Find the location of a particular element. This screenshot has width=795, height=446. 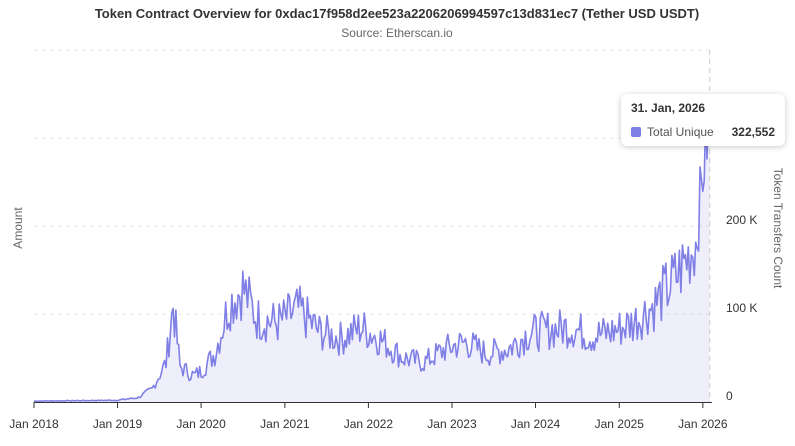

tooltip-series-name: Total Unique is located at coordinates (680, 132).